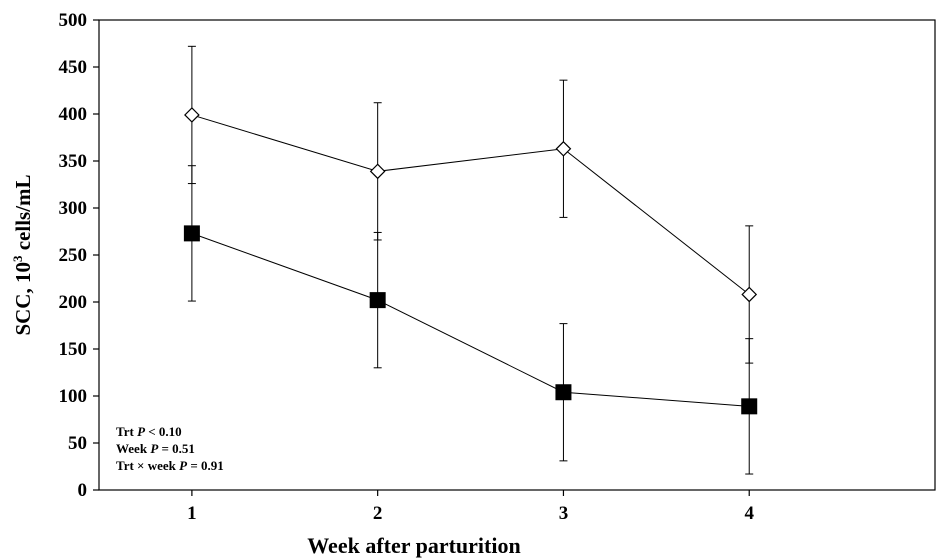  Describe the element at coordinates (183, 465) in the screenshot. I see `annotation-3-p: P` at that location.